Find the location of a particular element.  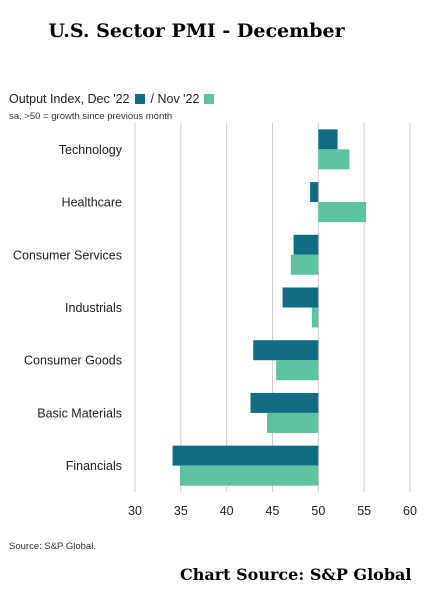

x-tick-label: 40 is located at coordinates (227, 511).